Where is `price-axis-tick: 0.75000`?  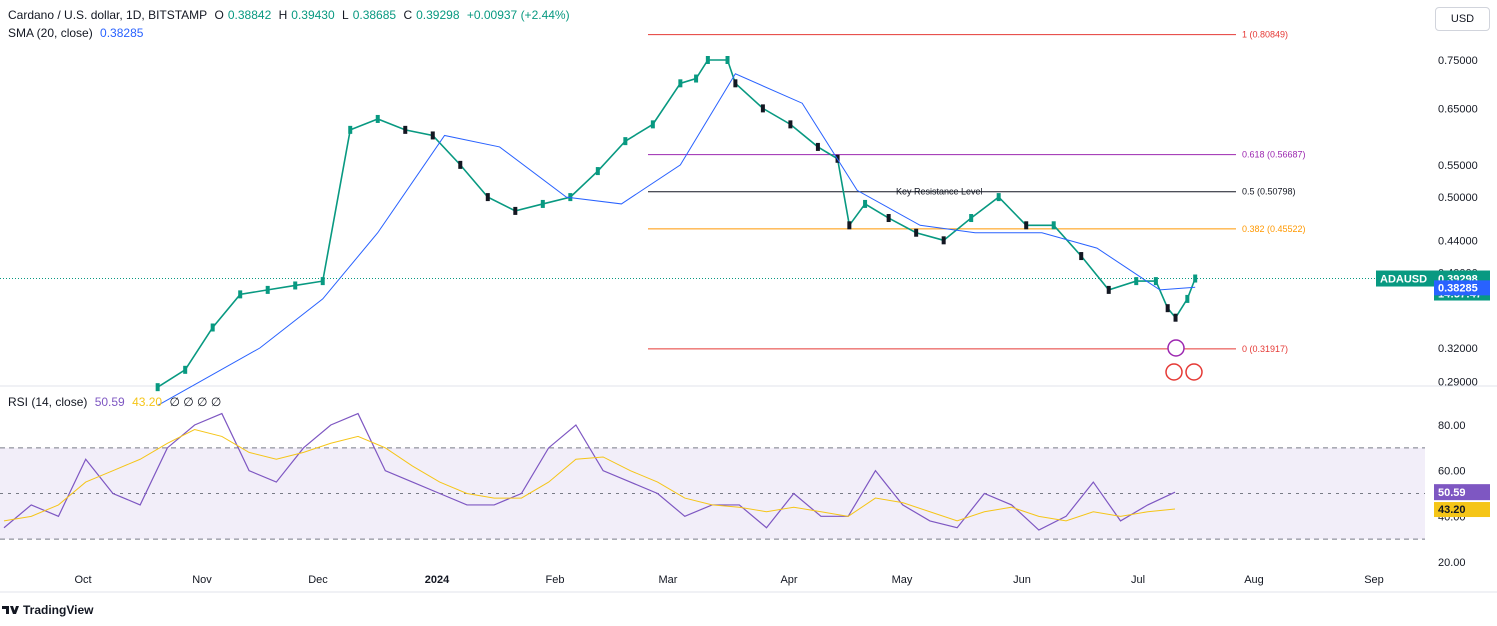 price-axis-tick: 0.75000 is located at coordinates (1458, 61).